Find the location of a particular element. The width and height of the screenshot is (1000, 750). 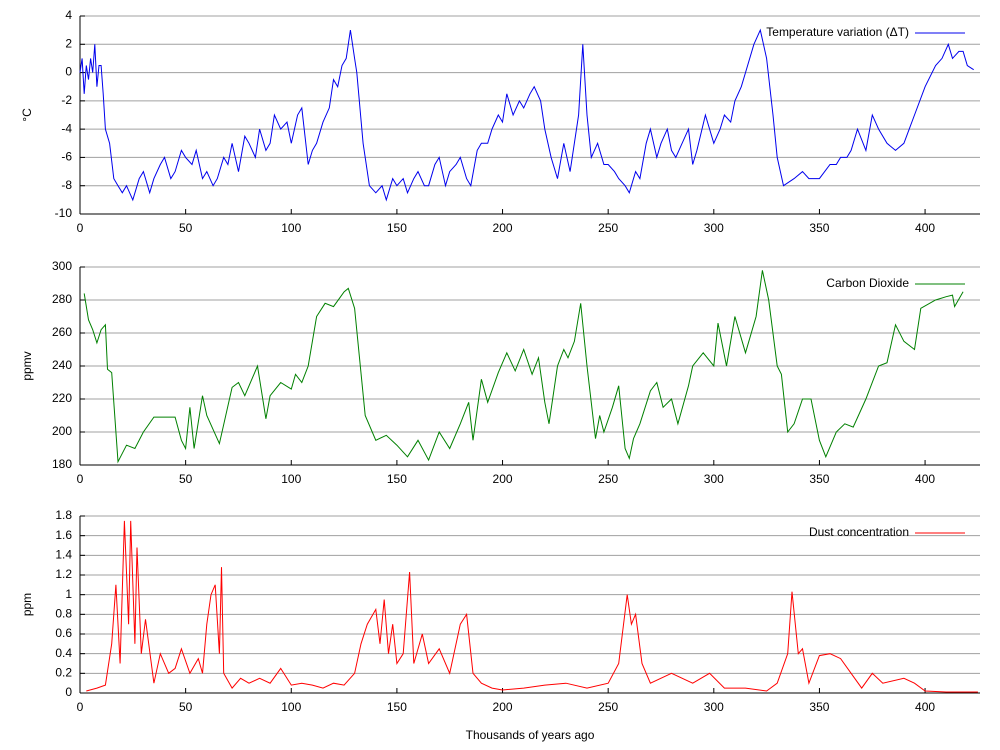

y-tick-label: 260 is located at coordinates (62, 332).